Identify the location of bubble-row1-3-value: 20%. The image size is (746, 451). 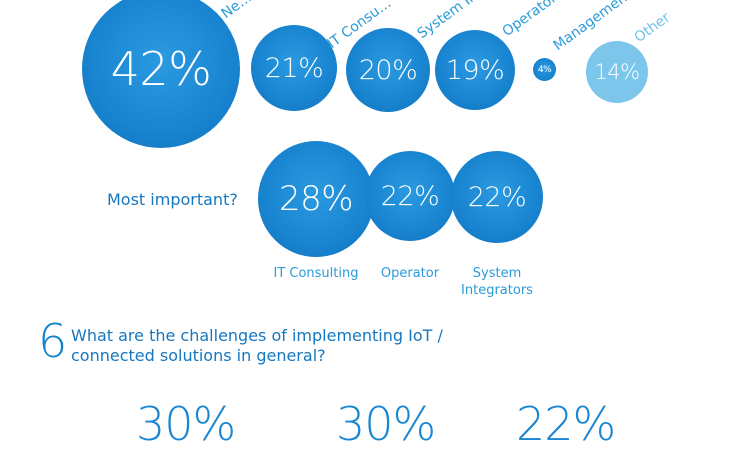
(388, 70).